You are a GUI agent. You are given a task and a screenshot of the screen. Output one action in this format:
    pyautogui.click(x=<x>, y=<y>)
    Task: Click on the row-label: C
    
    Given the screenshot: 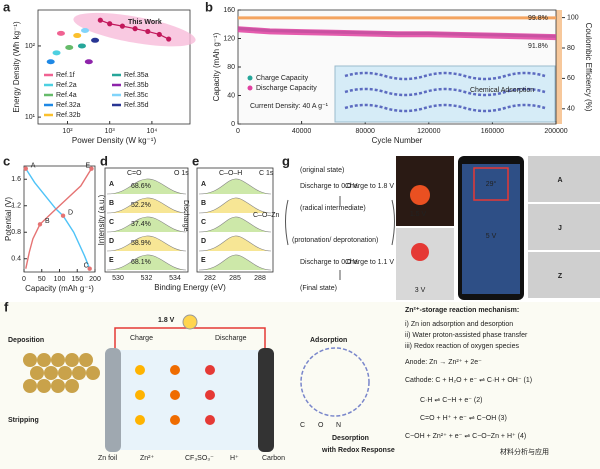 What is the action you would take?
    pyautogui.click(x=203, y=222)
    